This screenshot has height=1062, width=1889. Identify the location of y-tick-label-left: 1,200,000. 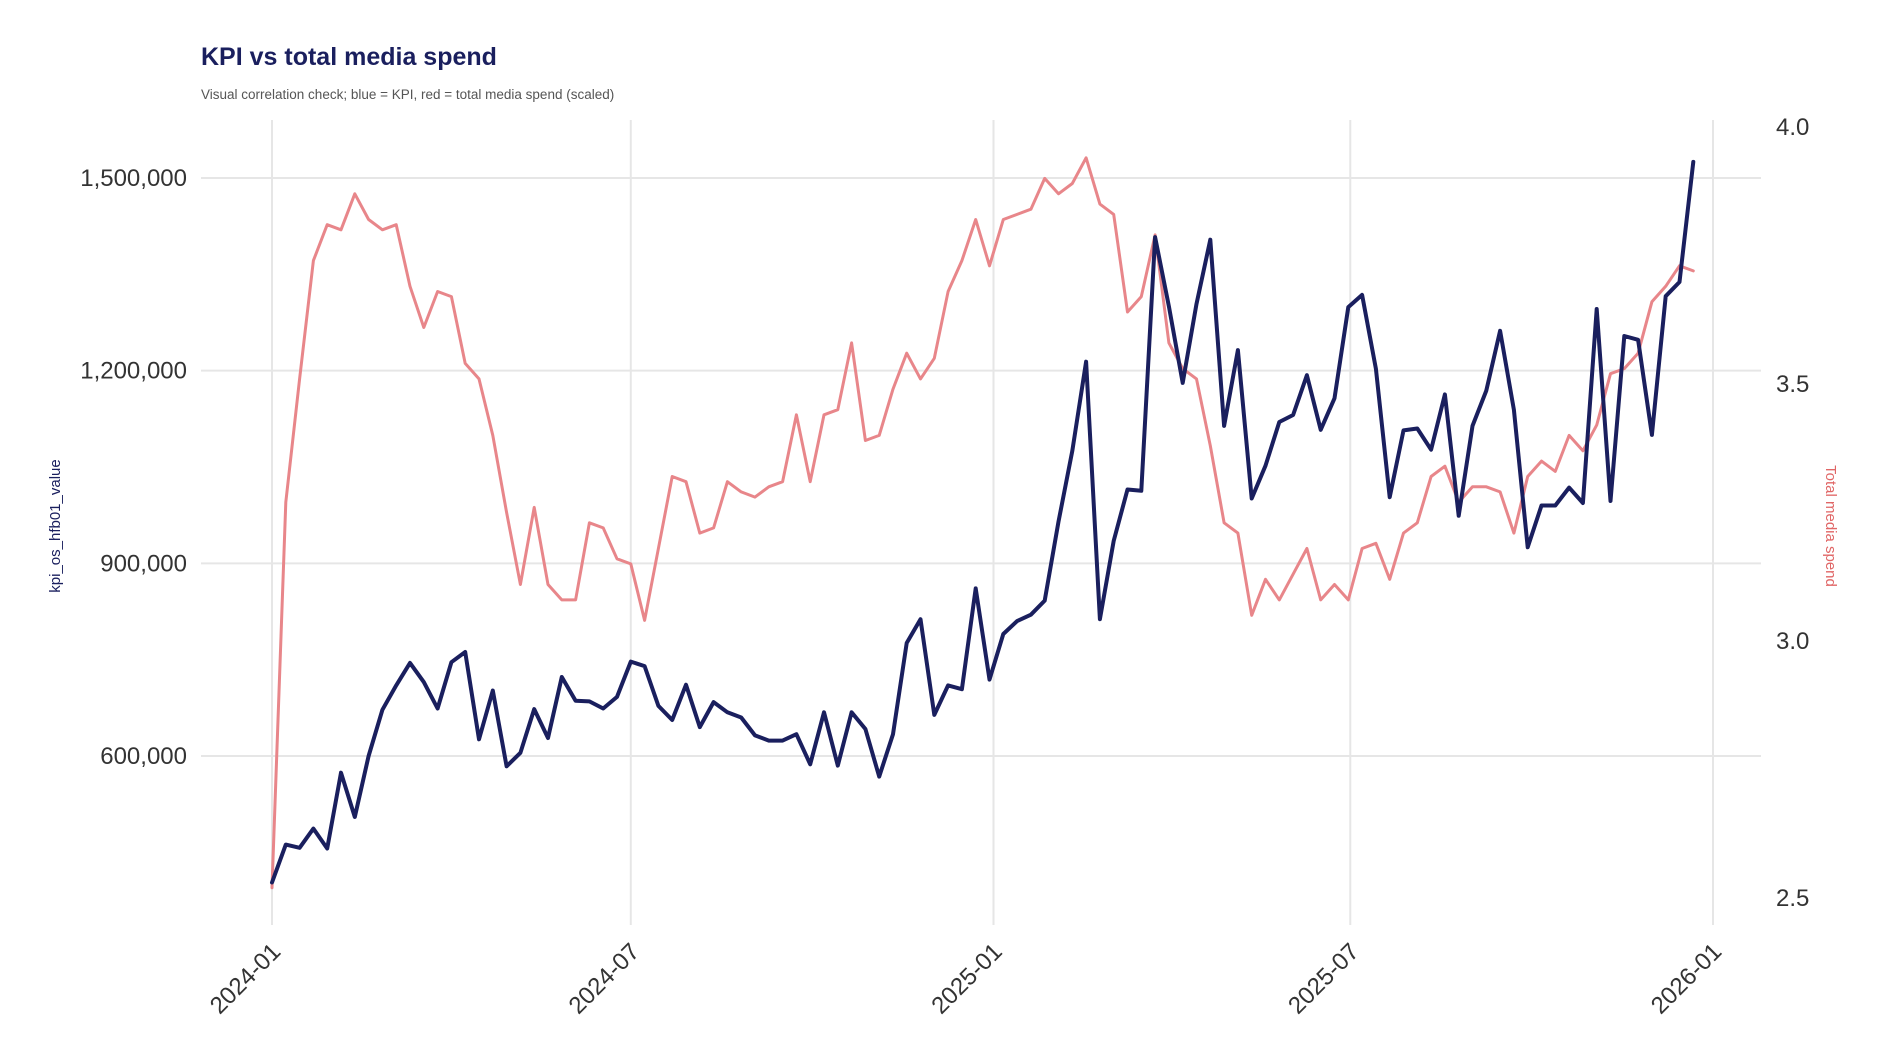
(133, 371).